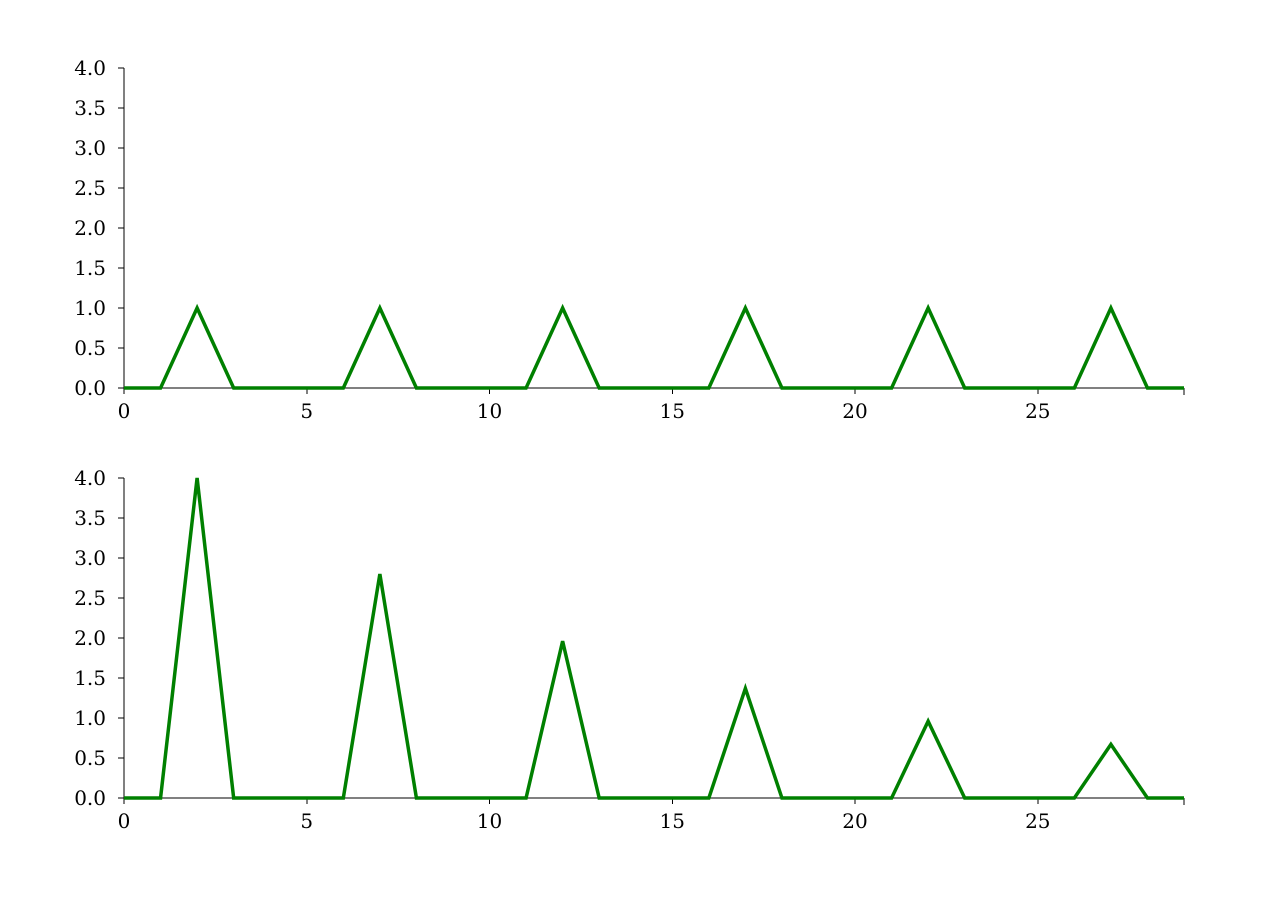  What do you see at coordinates (654, 346) in the screenshot?
I see `series-line` at bounding box center [654, 346].